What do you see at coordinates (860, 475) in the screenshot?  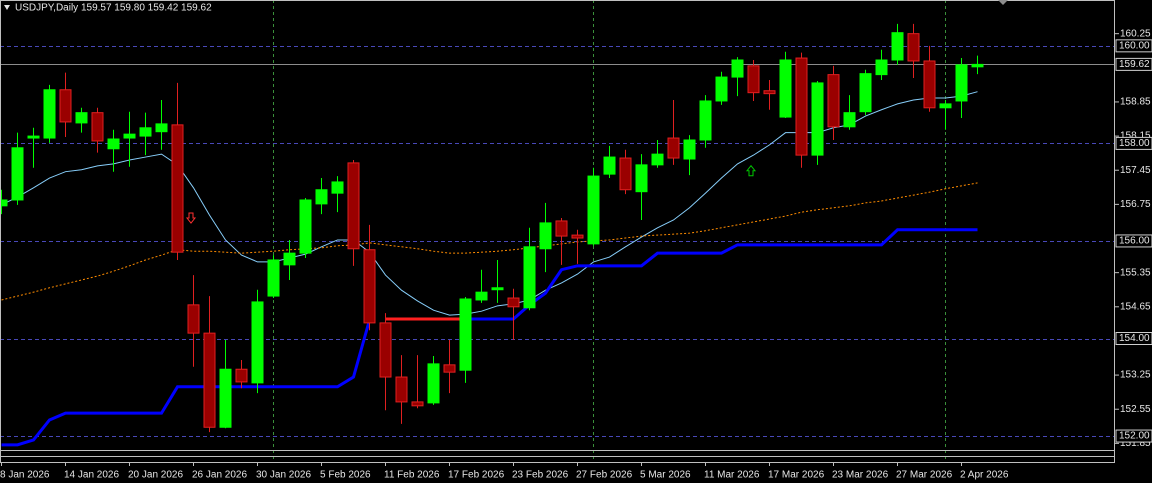 I see `x-tick-label: 23 Mar 2026` at bounding box center [860, 475].